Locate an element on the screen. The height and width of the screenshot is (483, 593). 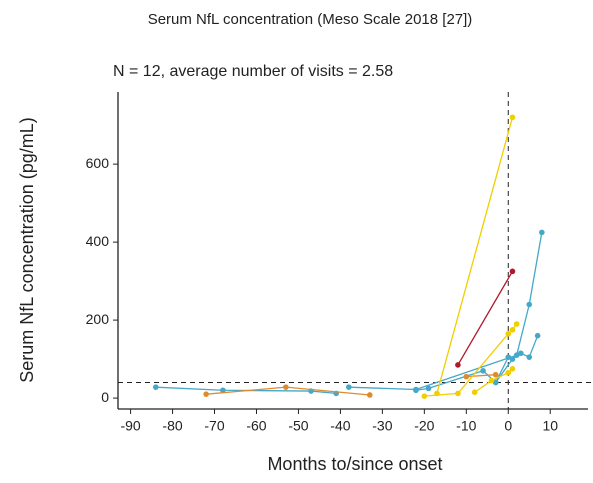
y-tick-label: 200 is located at coordinates (98, 319).